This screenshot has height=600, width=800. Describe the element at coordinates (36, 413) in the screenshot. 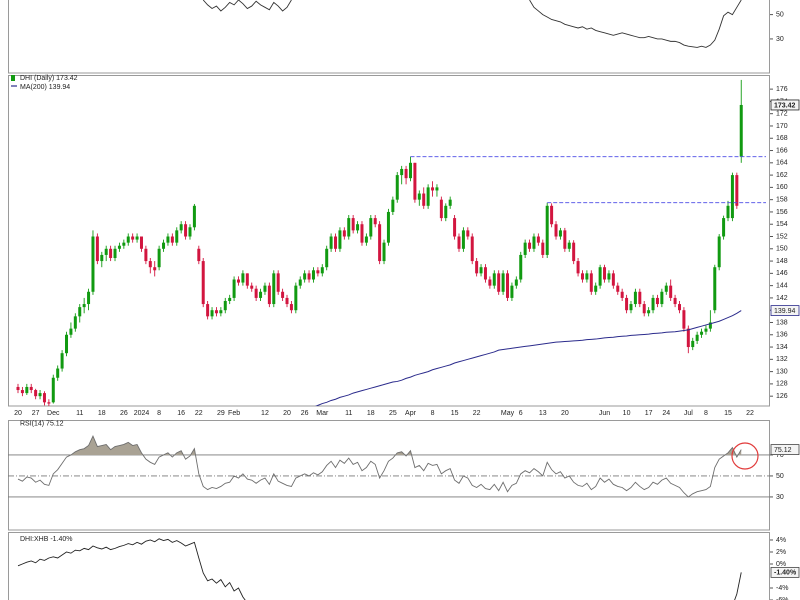

I see `x-tick-label: 27` at that location.